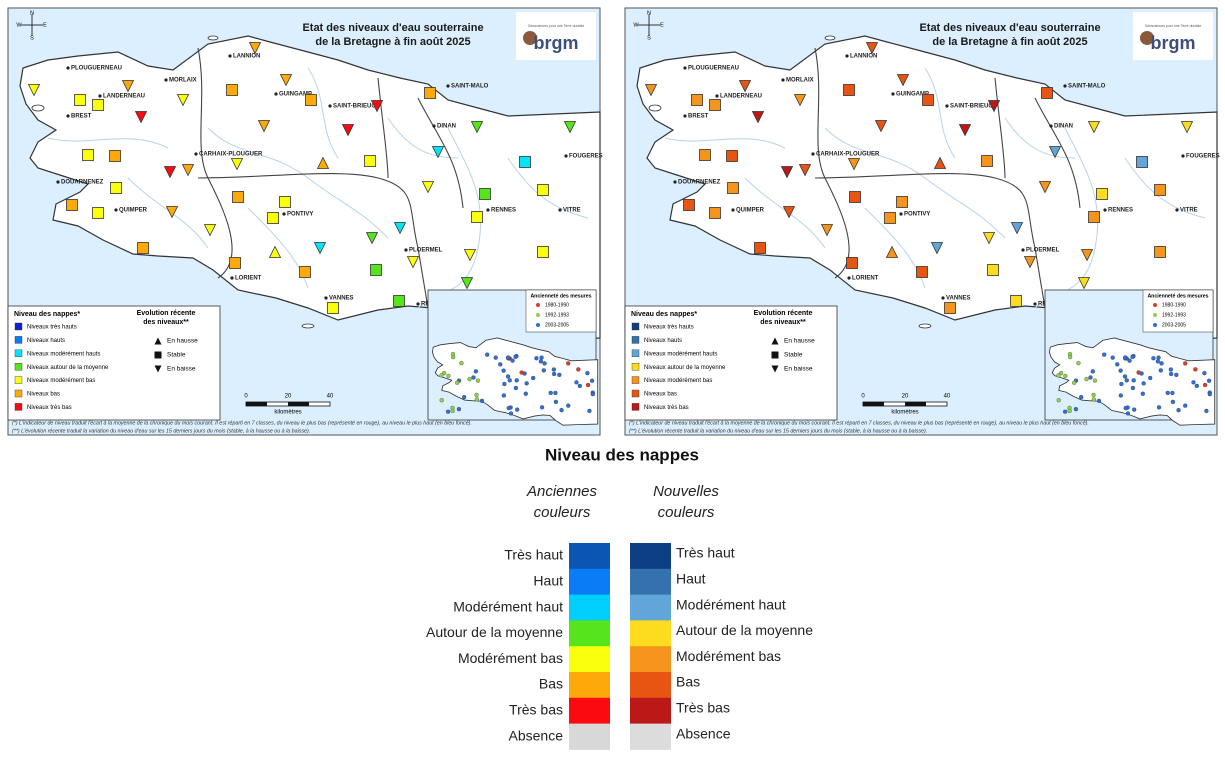  What do you see at coordinates (562, 491) in the screenshot?
I see `old-heading: Anciennes` at bounding box center [562, 491].